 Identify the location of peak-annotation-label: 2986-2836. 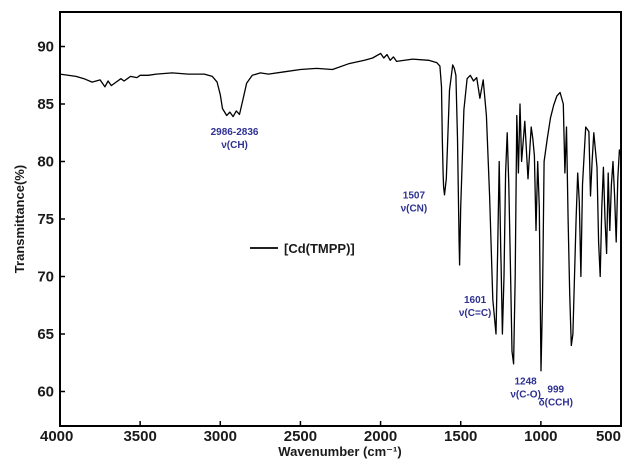
(235, 132).